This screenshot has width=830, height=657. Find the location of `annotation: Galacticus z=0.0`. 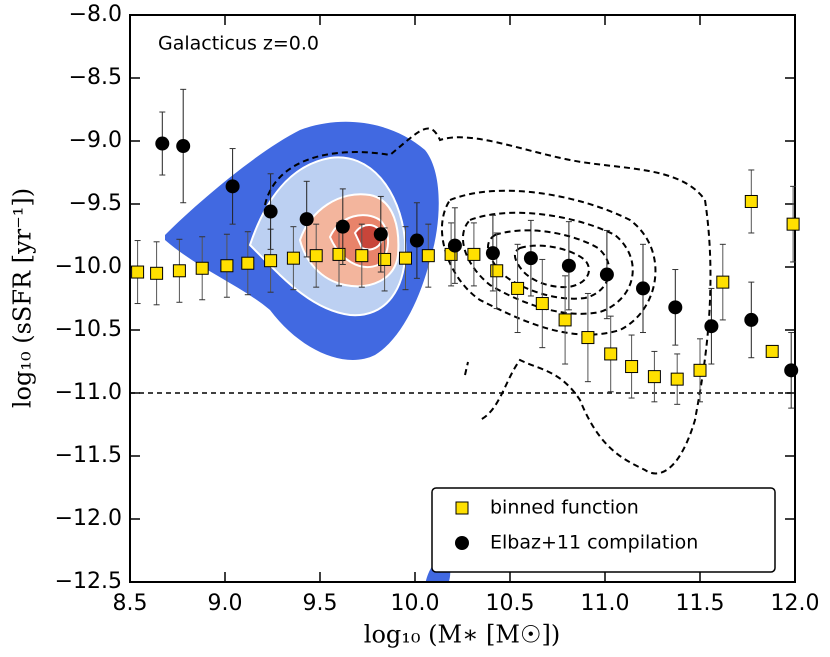

annotation: Galacticus z=0.0 is located at coordinates (238, 44).